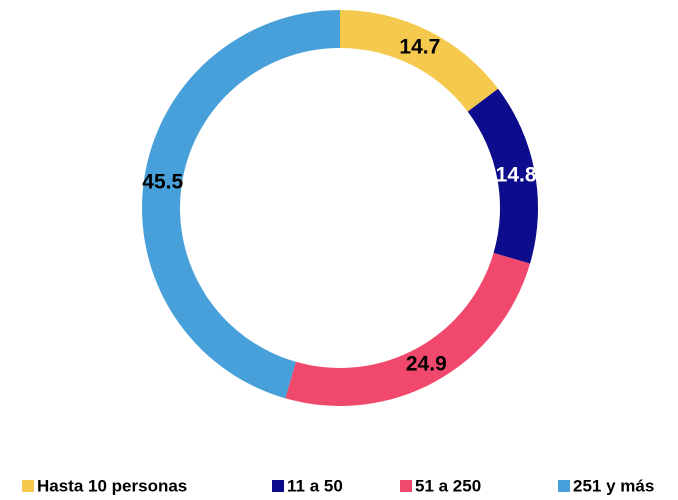 The height and width of the screenshot is (500, 678). I want to click on data-label: 14.8, so click(516, 174).